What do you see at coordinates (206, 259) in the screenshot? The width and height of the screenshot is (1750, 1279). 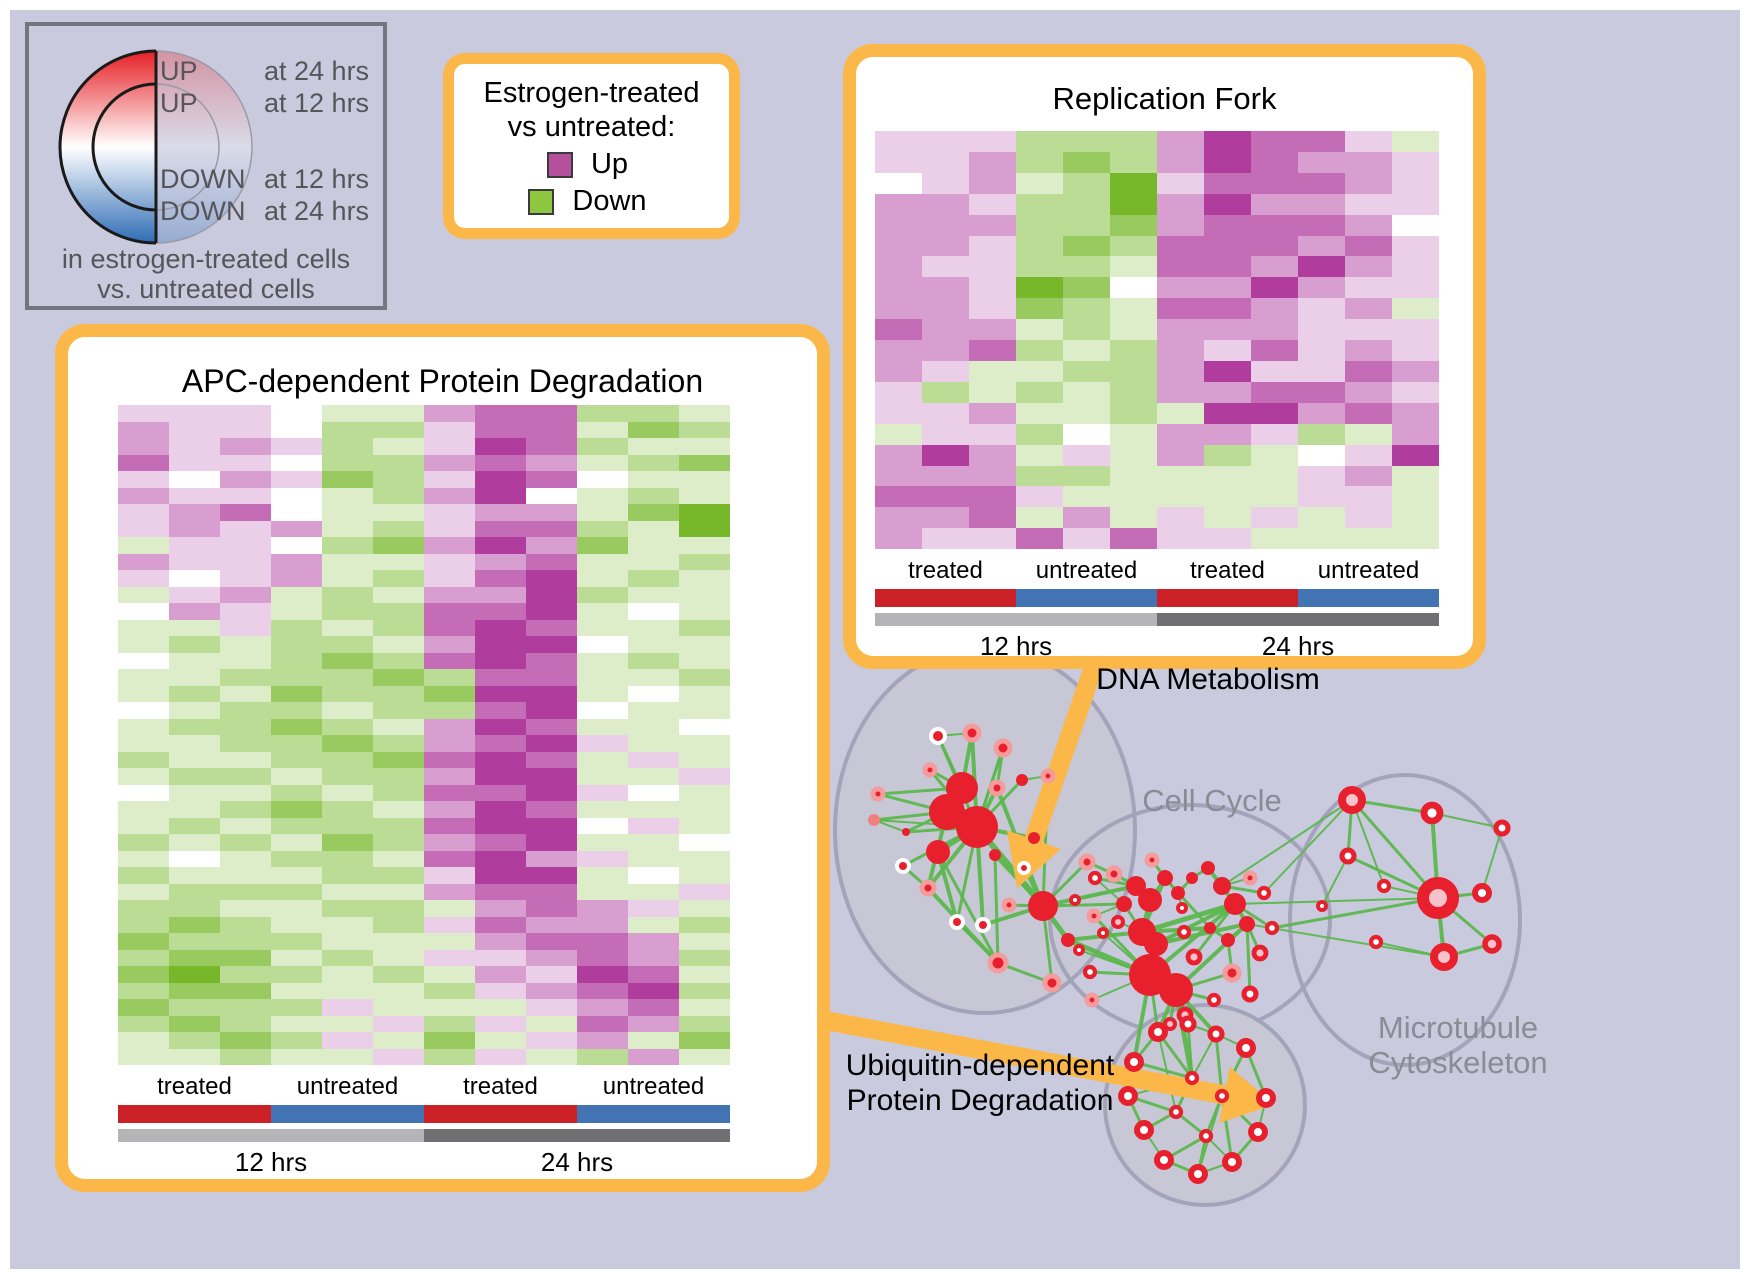 I see `legend-footer-line1: in estrogen-treated cells` at bounding box center [206, 259].